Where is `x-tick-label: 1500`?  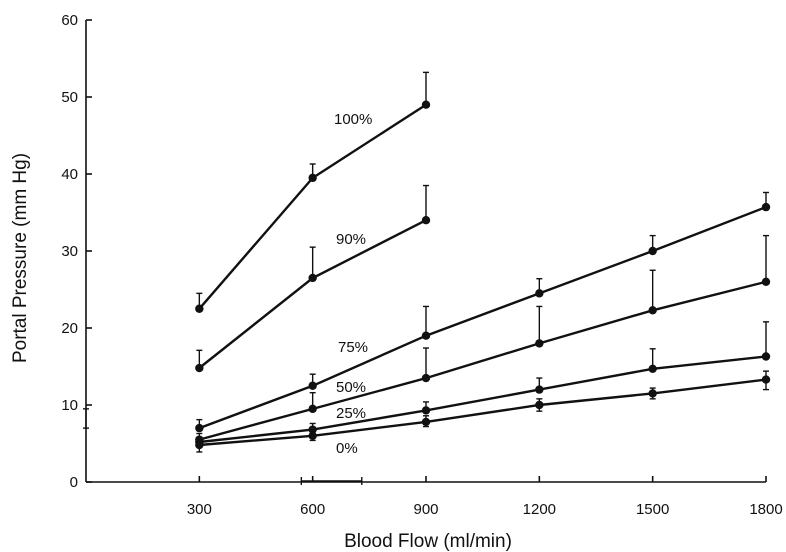
x-tick-label: 1500 is located at coordinates (652, 509).